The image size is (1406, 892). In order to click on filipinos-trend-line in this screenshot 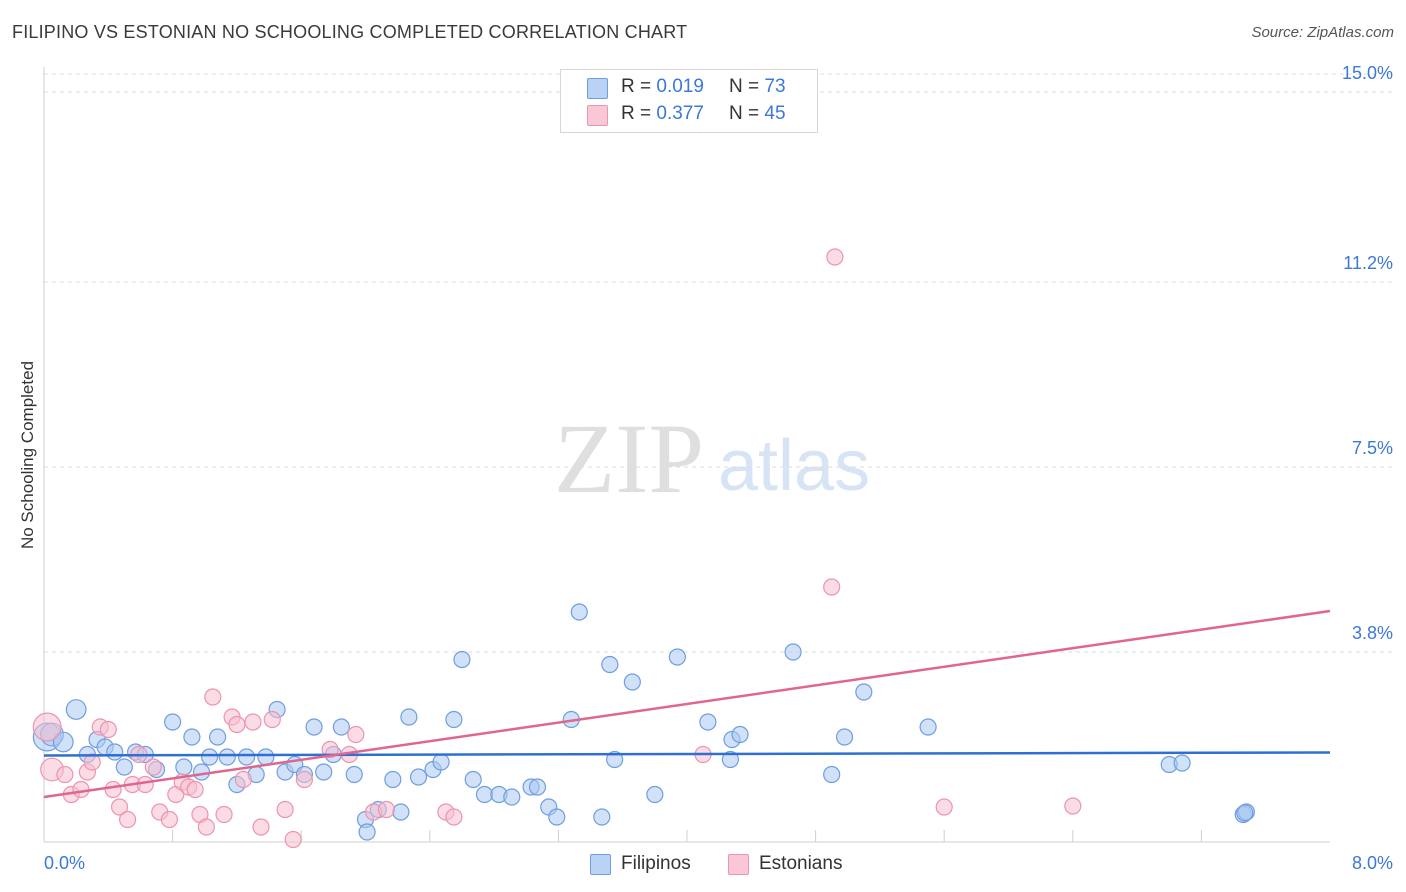, I will do `click(687, 754)`.